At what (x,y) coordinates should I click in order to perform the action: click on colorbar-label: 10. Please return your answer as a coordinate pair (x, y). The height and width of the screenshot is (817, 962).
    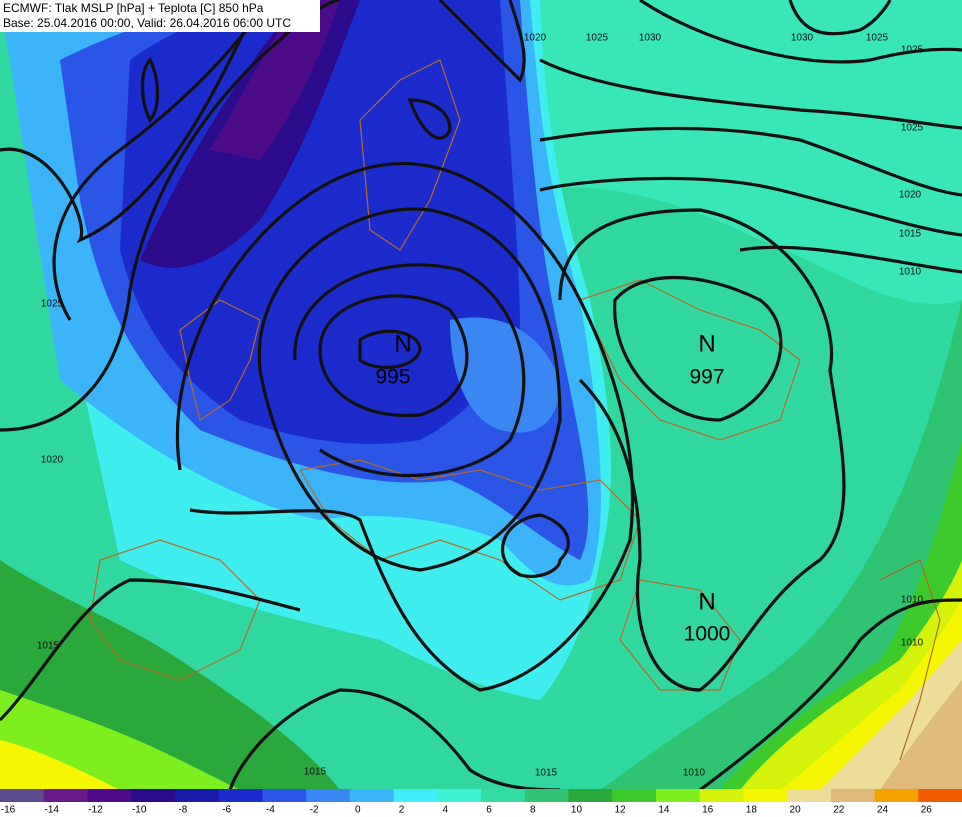
    Looking at the image, I should click on (577, 810).